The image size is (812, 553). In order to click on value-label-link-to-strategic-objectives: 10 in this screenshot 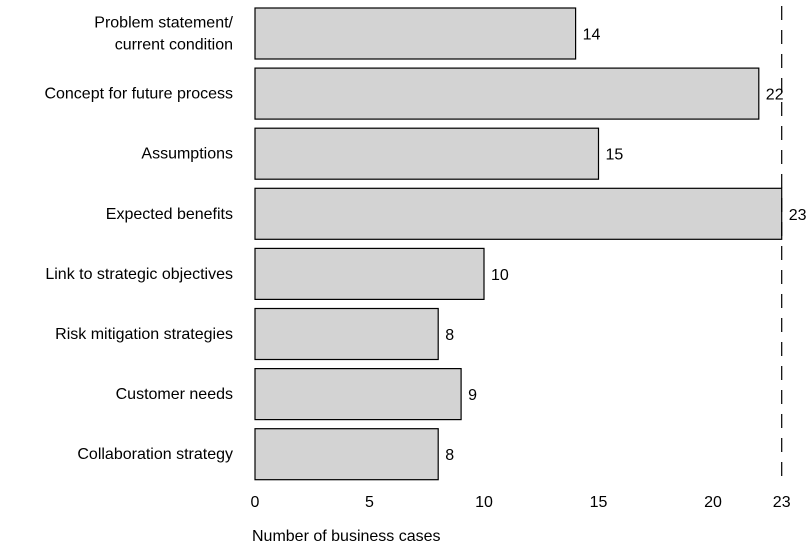, I will do `click(500, 275)`.